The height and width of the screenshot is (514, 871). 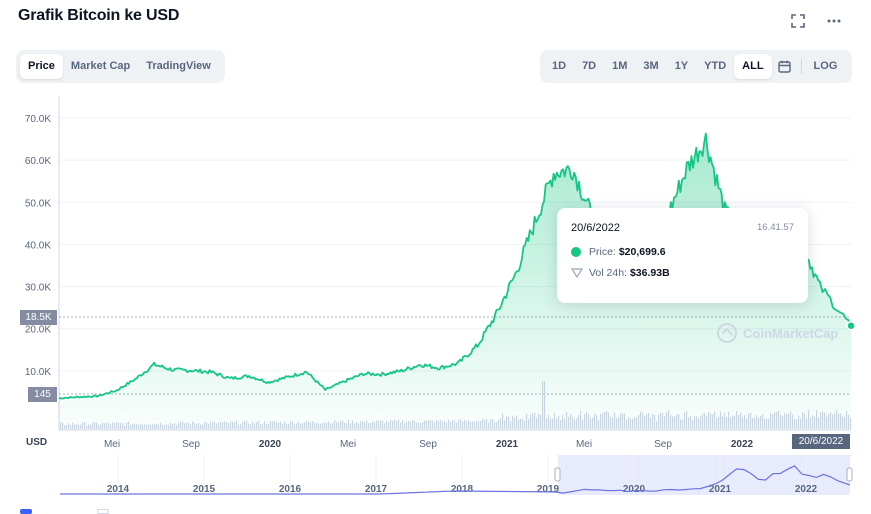 I want to click on y-axis: 10.0K 20.0K 30.0K 40.0K 50.0K 60.0K 70.0K, so click(x=38, y=246).